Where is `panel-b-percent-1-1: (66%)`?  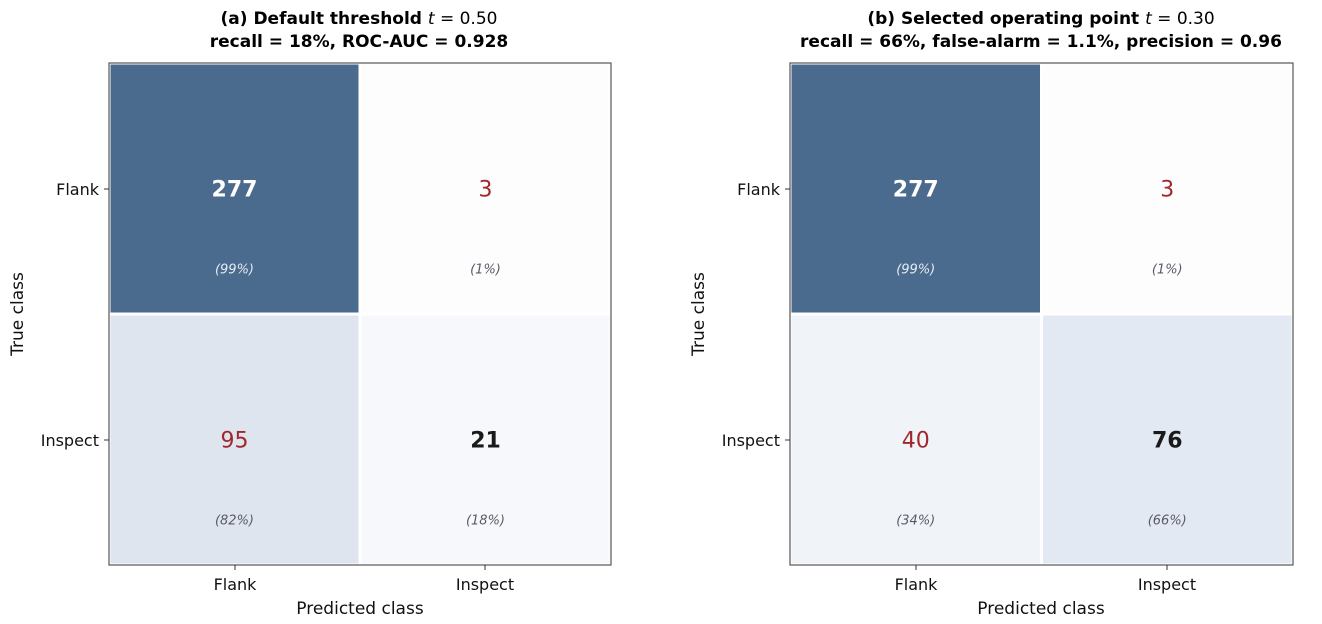 panel-b-percent-1-1: (66%) is located at coordinates (1167, 521).